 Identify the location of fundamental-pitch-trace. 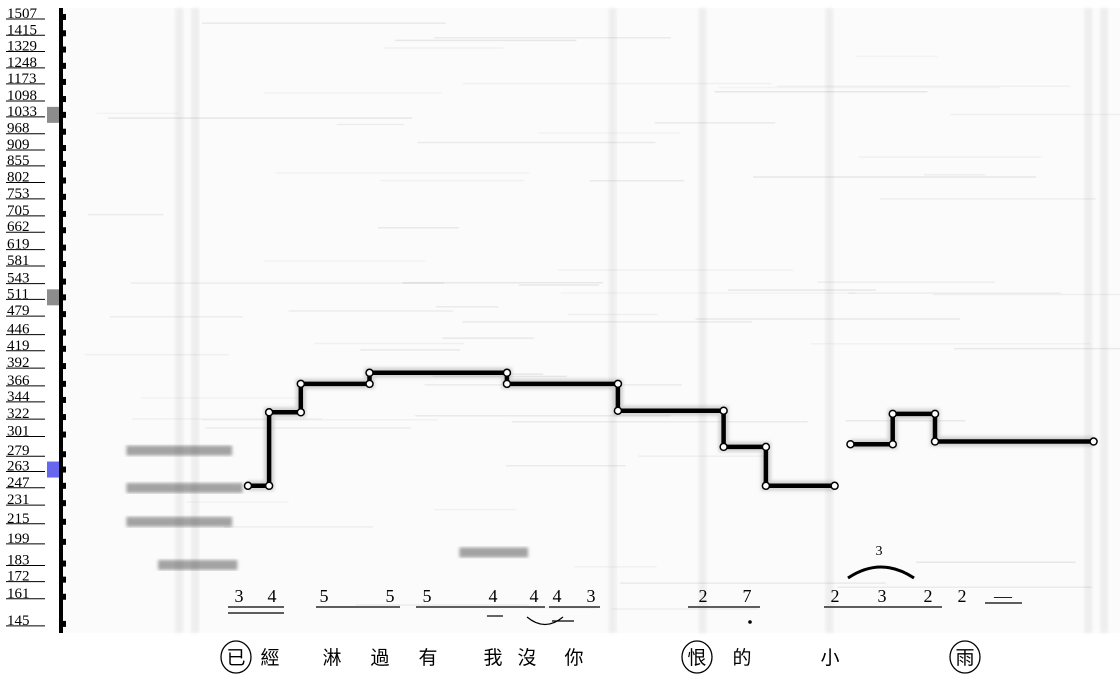
(670, 429).